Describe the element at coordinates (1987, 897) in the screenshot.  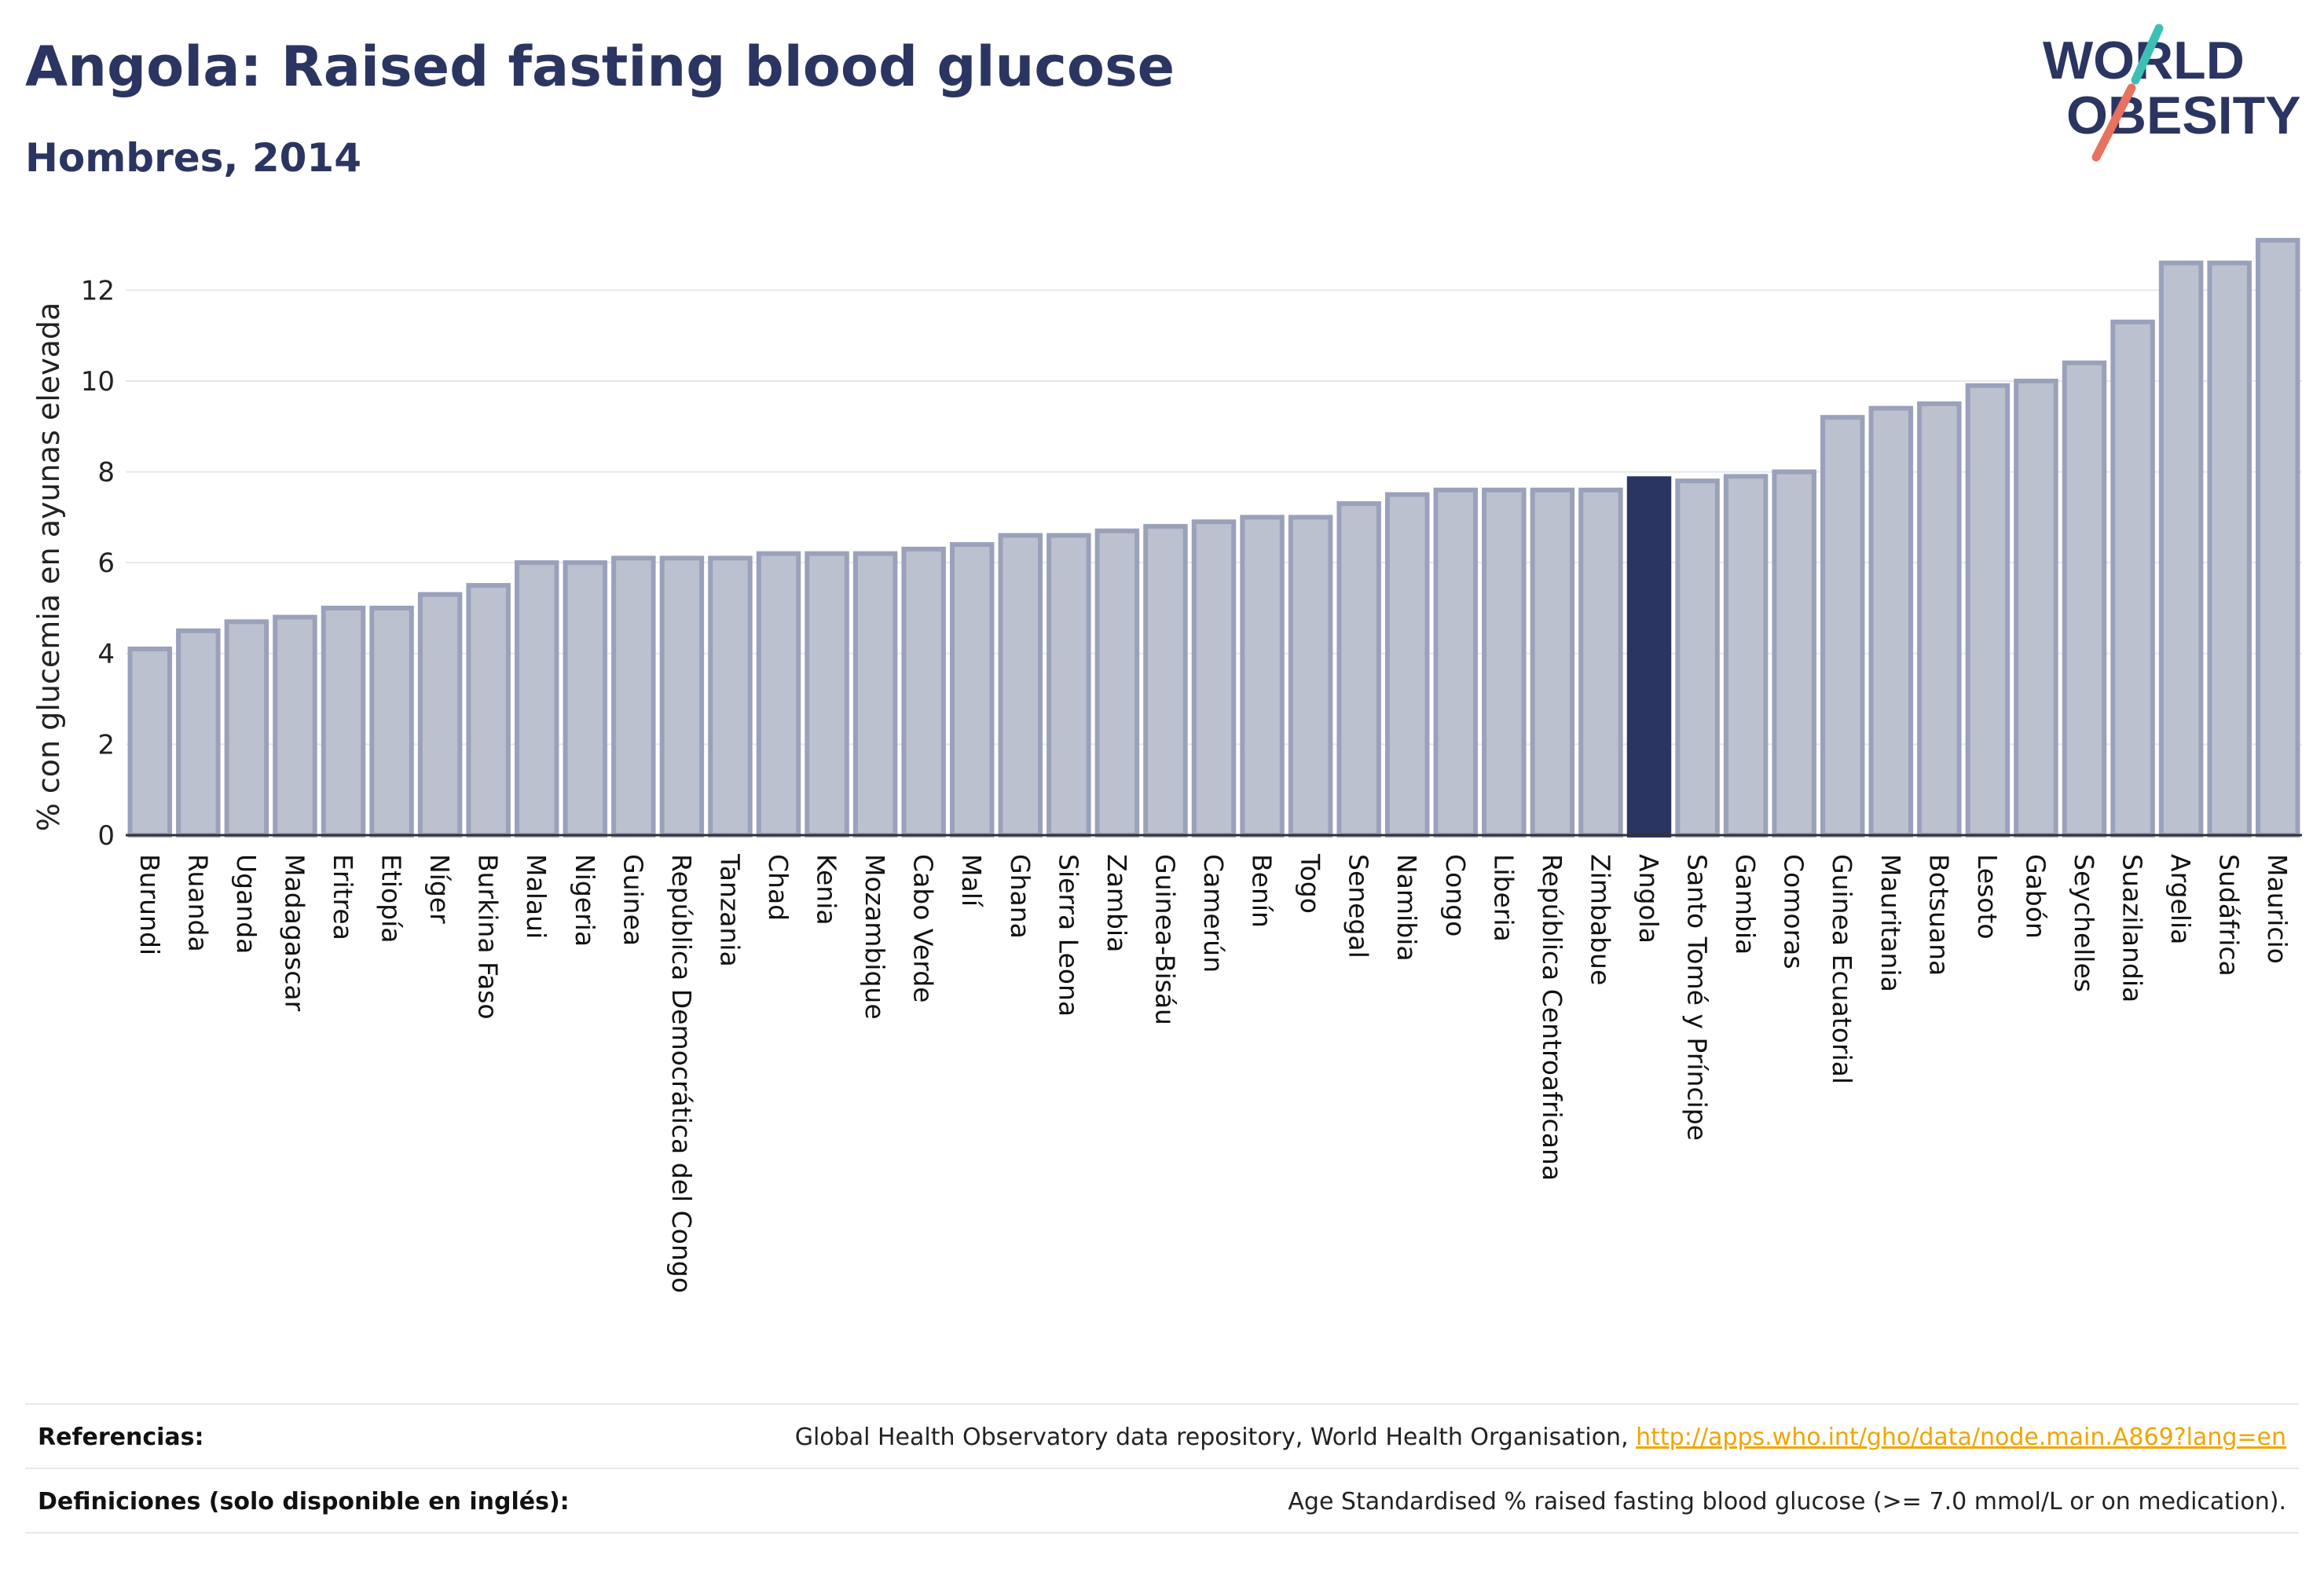
I see `x-tick-label: Lesoto` at that location.